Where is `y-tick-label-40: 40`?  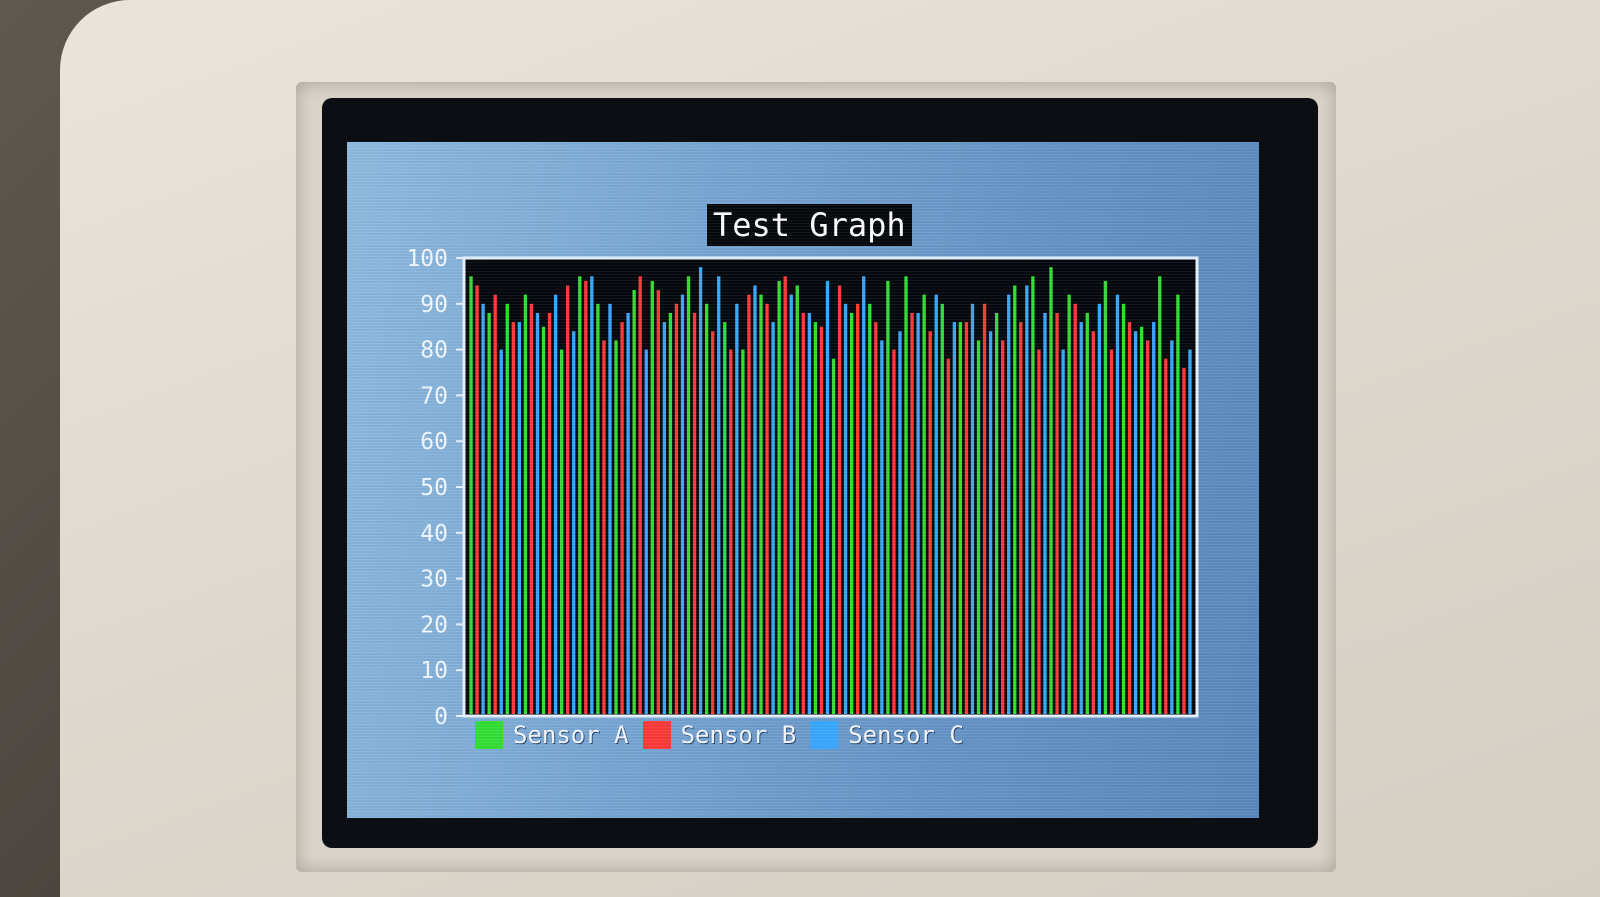
y-tick-label-40: 40 is located at coordinates (434, 534).